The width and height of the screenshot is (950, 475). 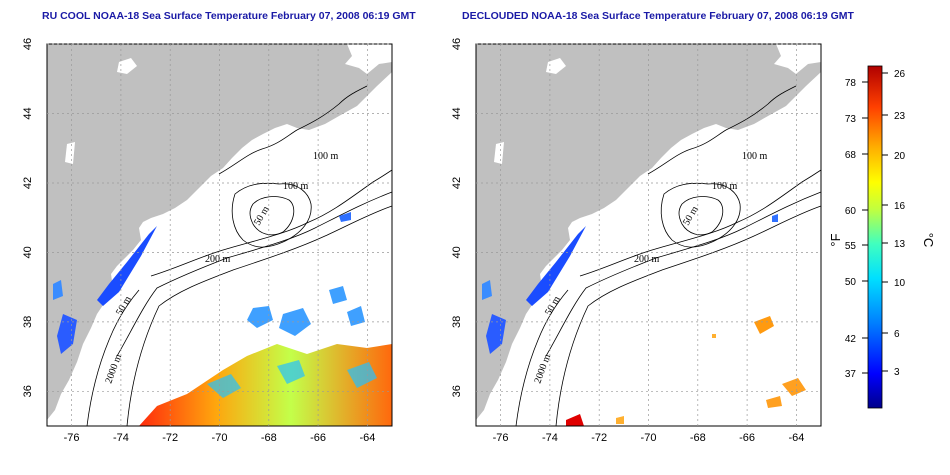 I want to click on warm-patch-southwest, so click(x=575, y=420).